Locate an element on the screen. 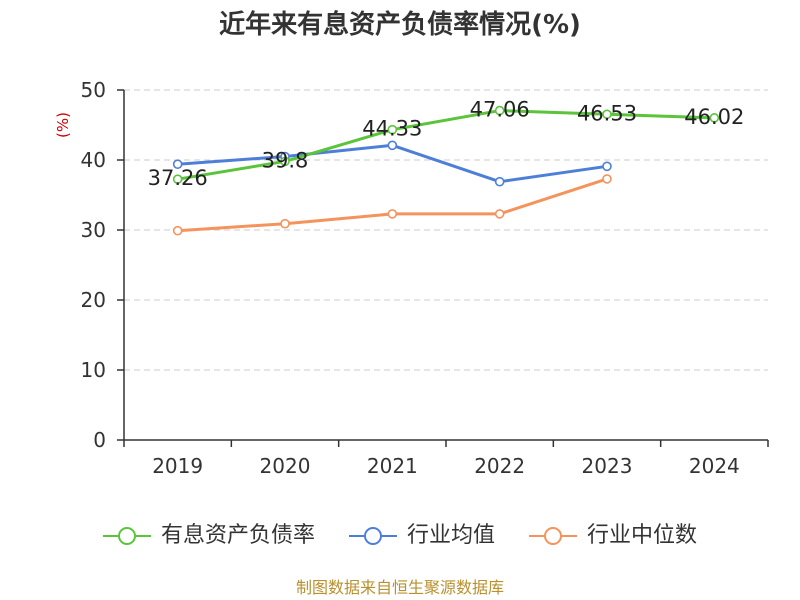 This screenshot has width=800, height=600. data-label: 47.06 is located at coordinates (500, 110).